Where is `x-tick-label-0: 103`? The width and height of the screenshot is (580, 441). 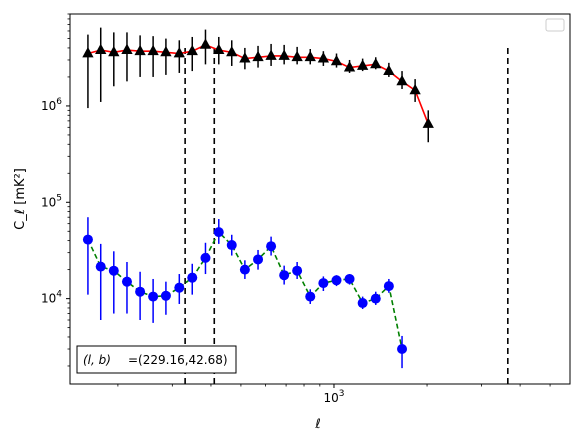 x-tick-label-0: 103 is located at coordinates (333, 397).